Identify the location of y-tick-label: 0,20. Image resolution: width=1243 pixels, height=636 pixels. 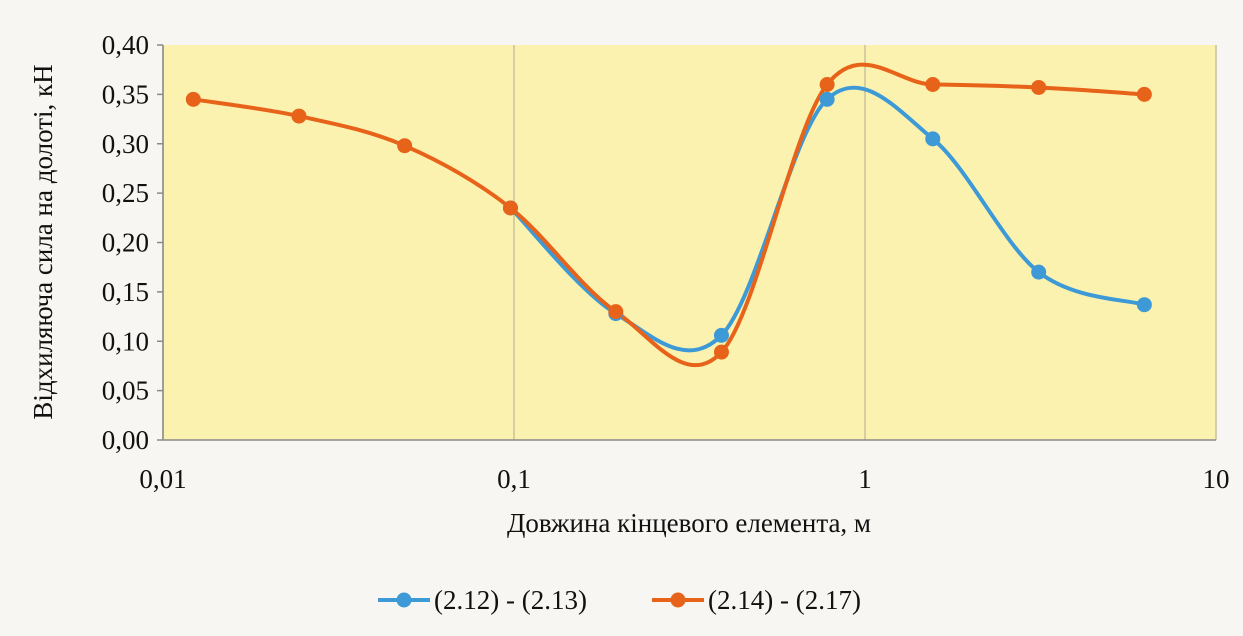
(125, 243).